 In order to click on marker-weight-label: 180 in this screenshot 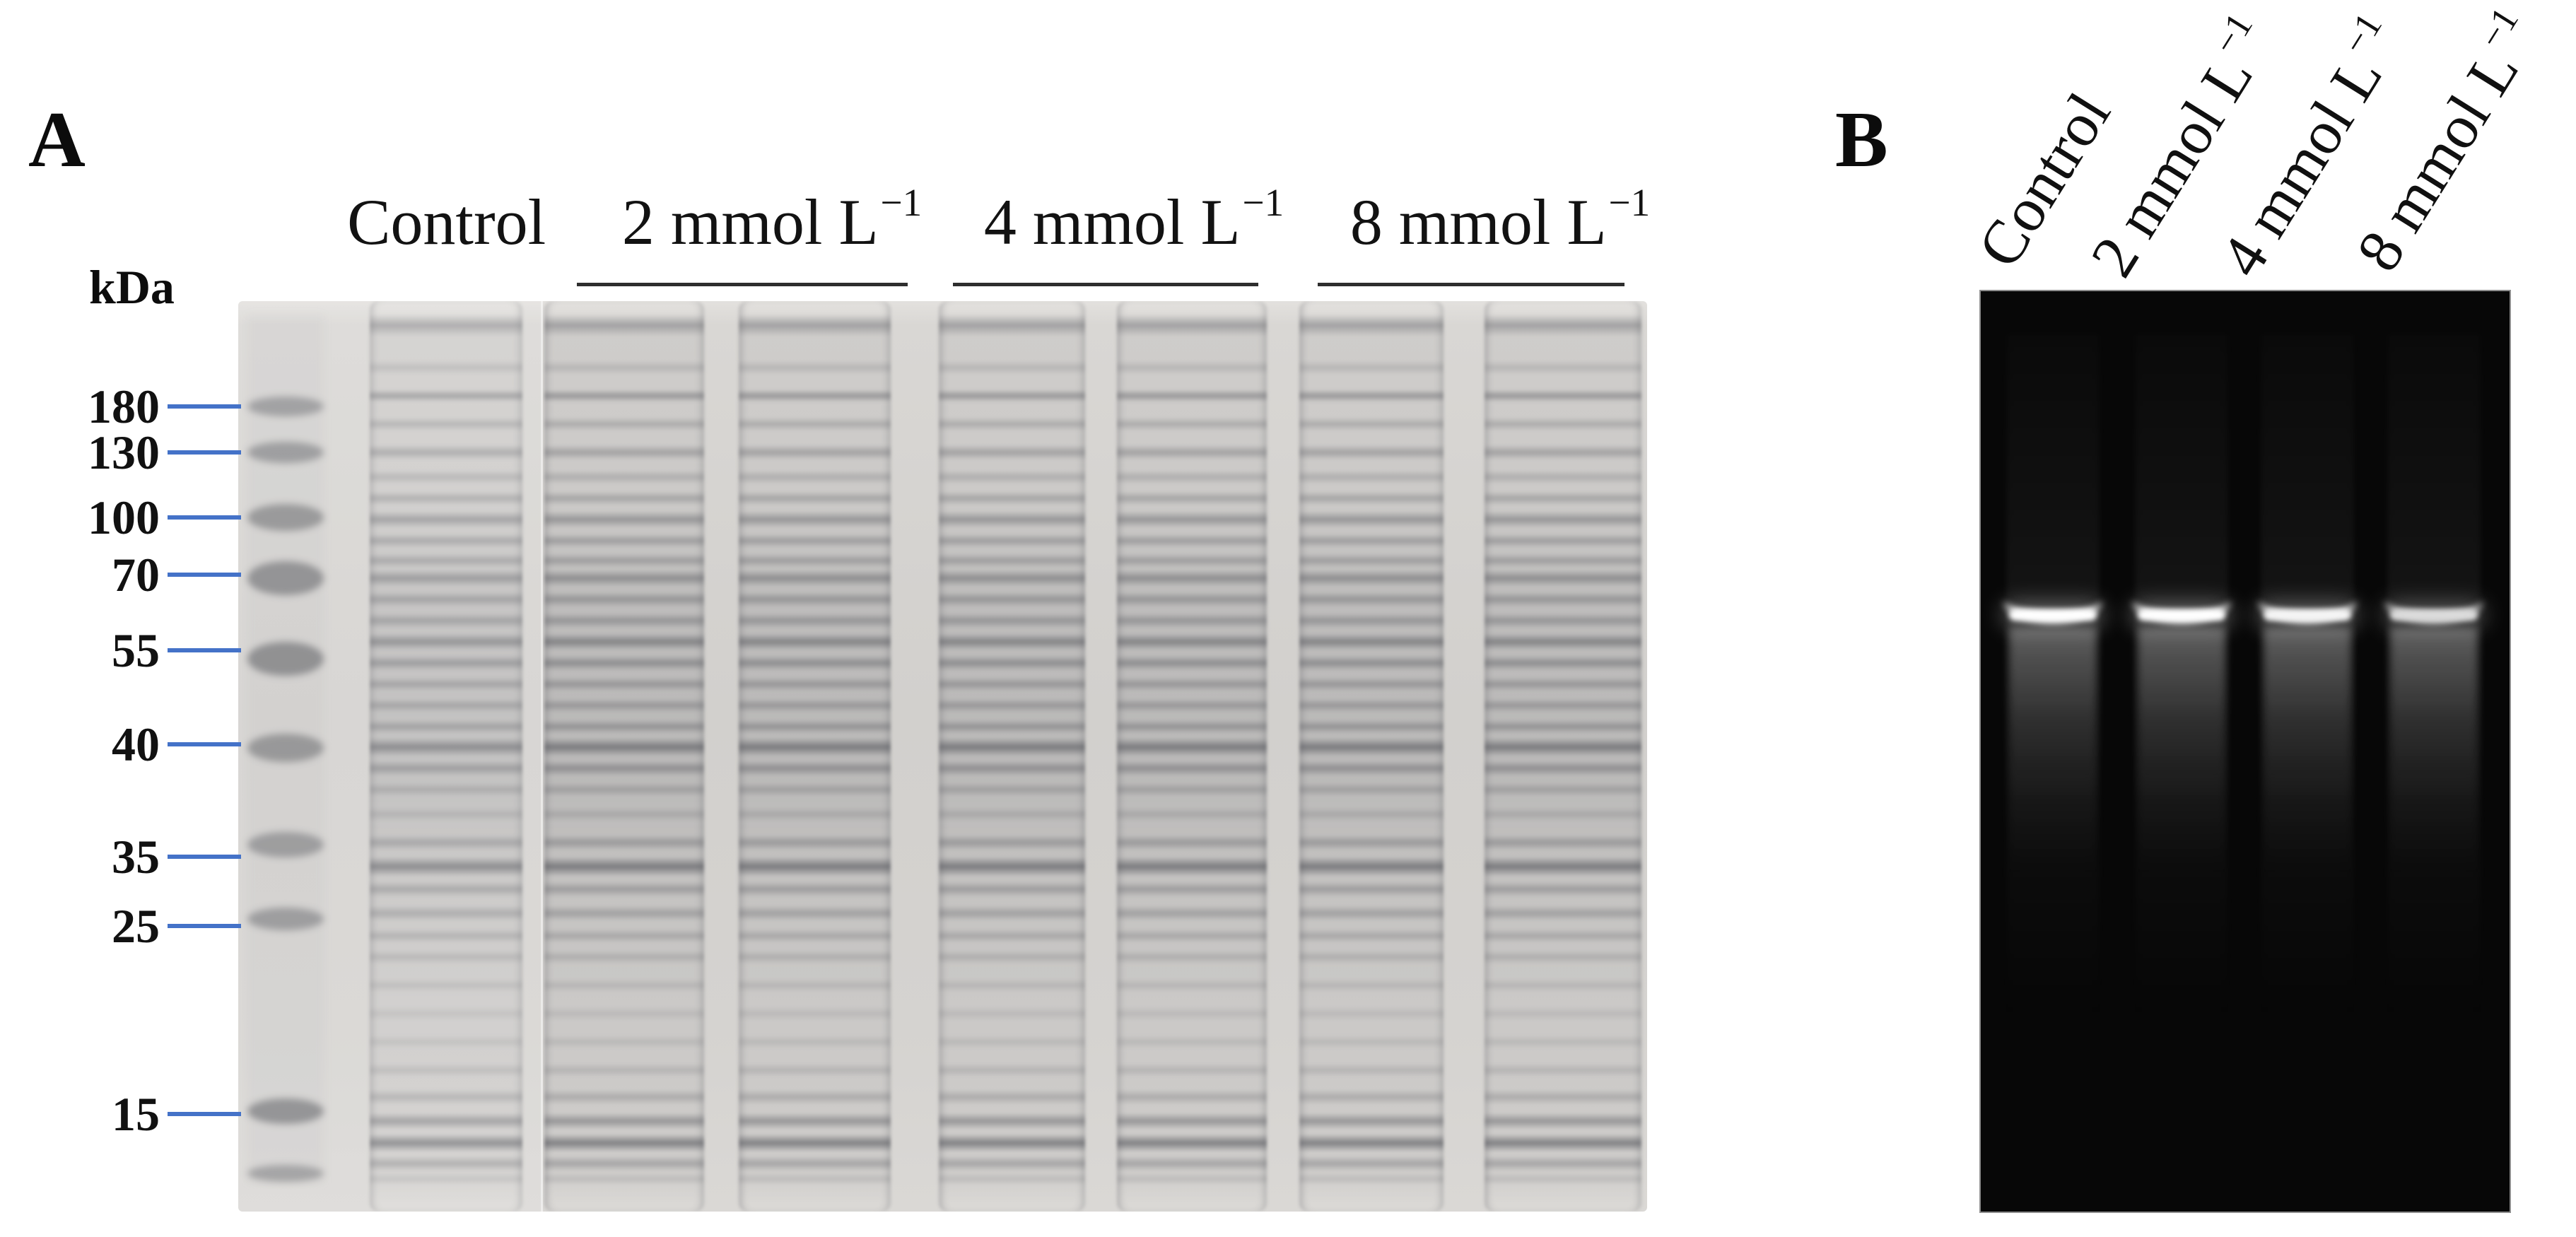, I will do `click(124, 406)`.